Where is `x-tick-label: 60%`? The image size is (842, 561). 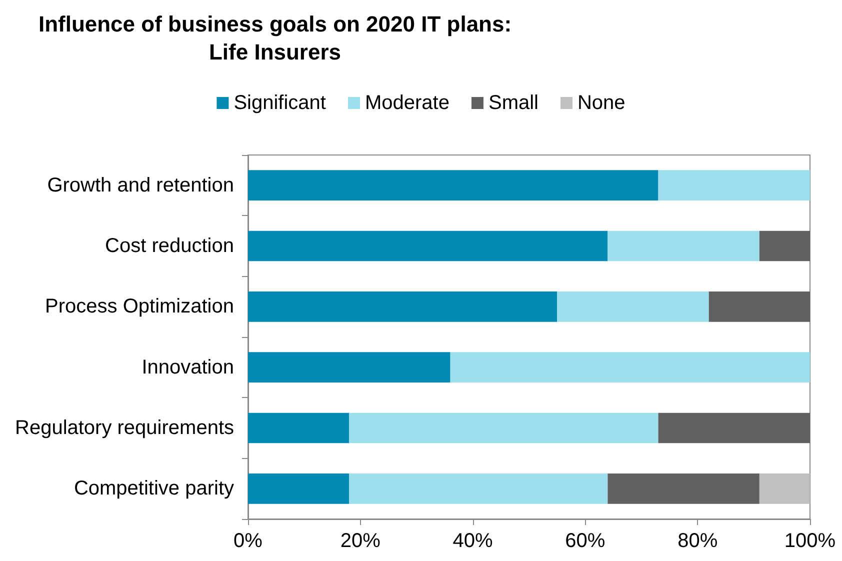 x-tick-label: 60% is located at coordinates (585, 541).